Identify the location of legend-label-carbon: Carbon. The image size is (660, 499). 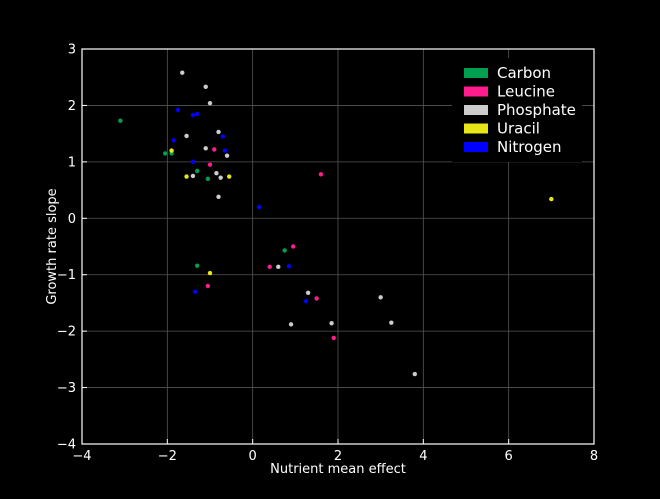
(524, 73).